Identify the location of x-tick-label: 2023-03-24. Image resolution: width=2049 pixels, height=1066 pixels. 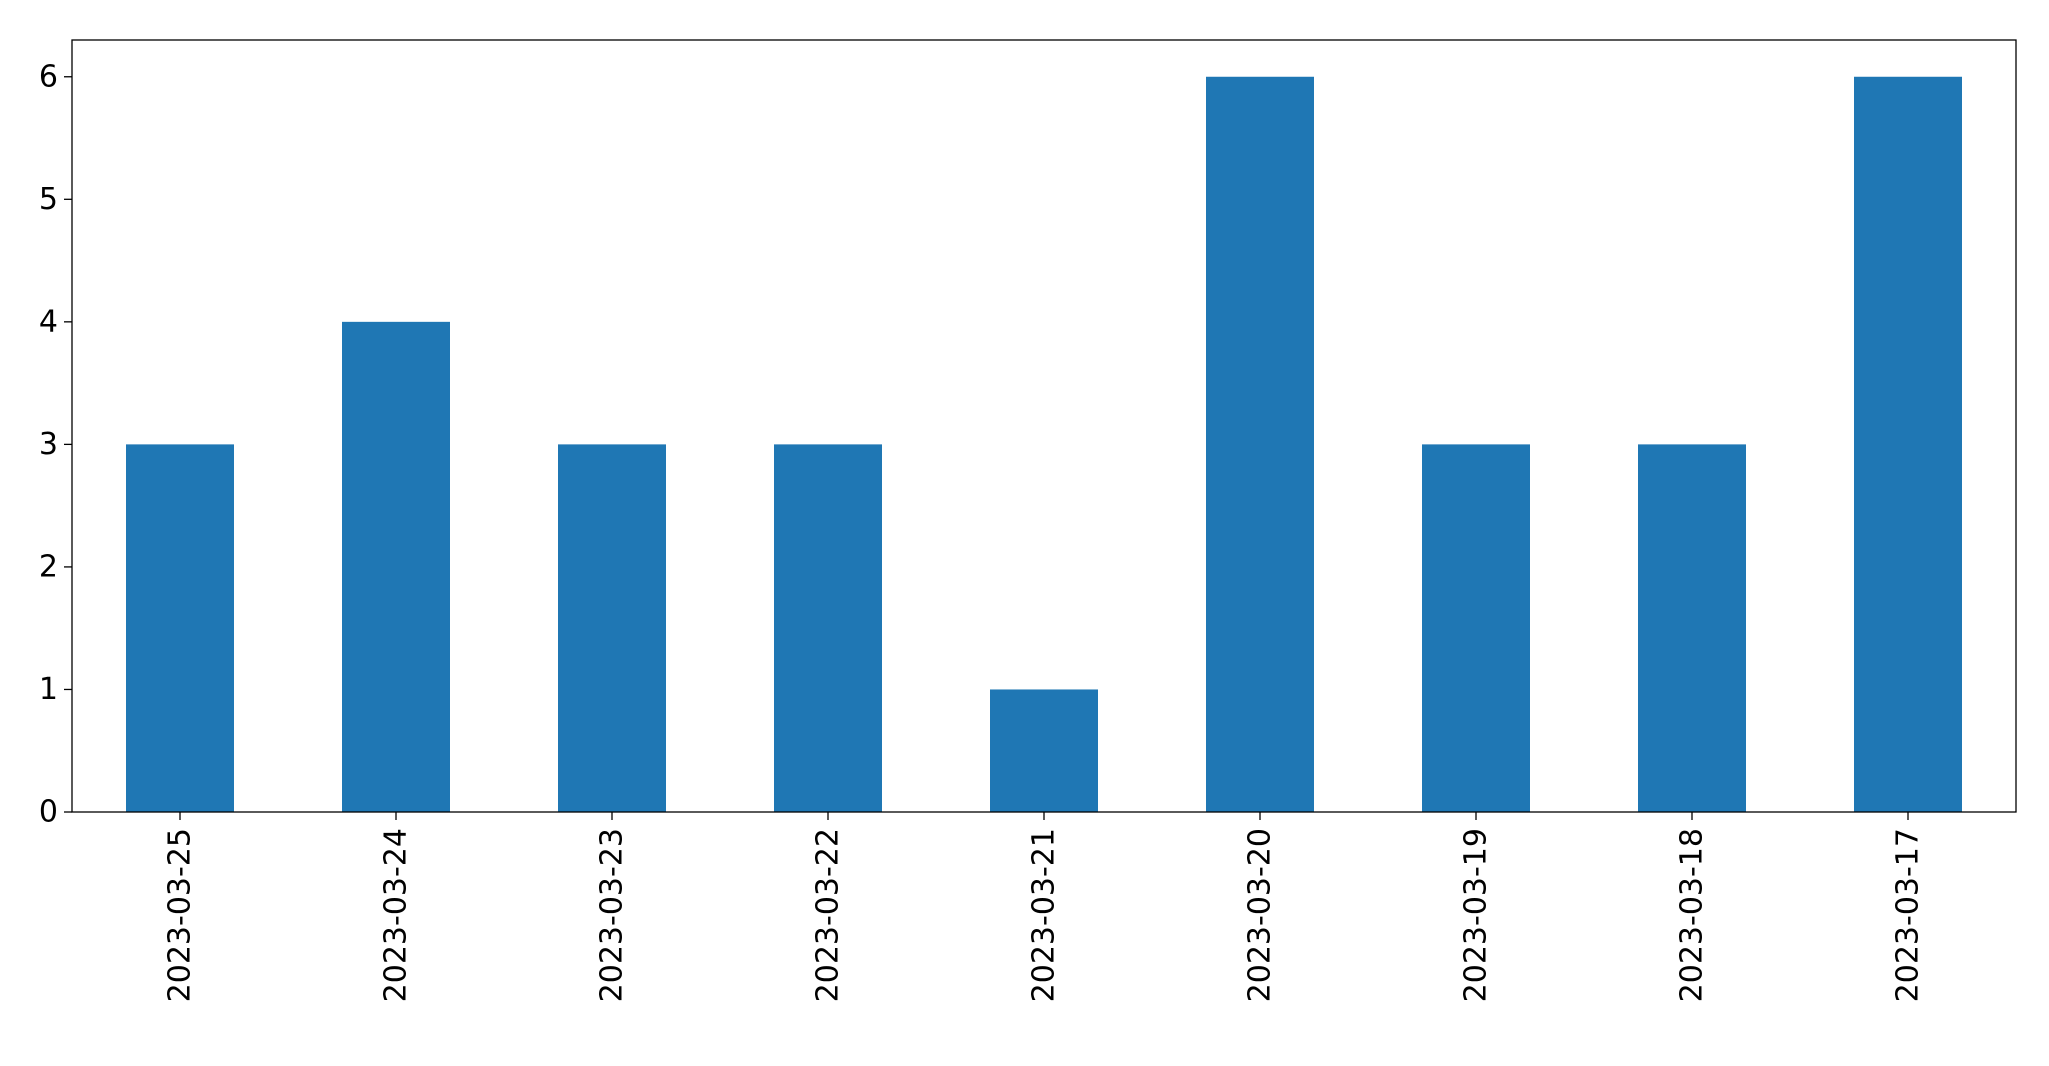
(396, 915).